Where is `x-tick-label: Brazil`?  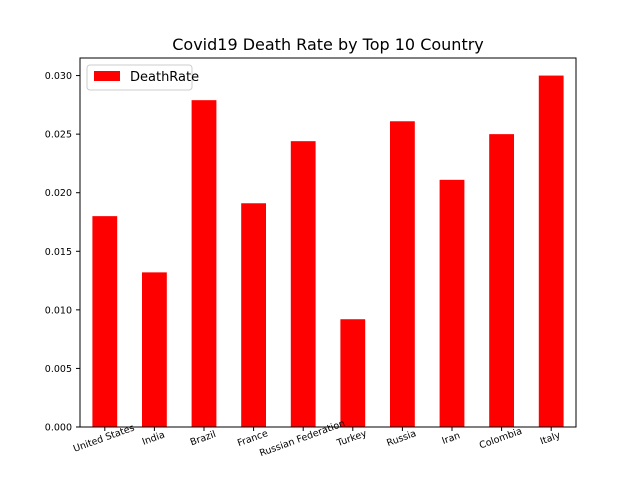
x-tick-label: Brazil is located at coordinates (203, 438).